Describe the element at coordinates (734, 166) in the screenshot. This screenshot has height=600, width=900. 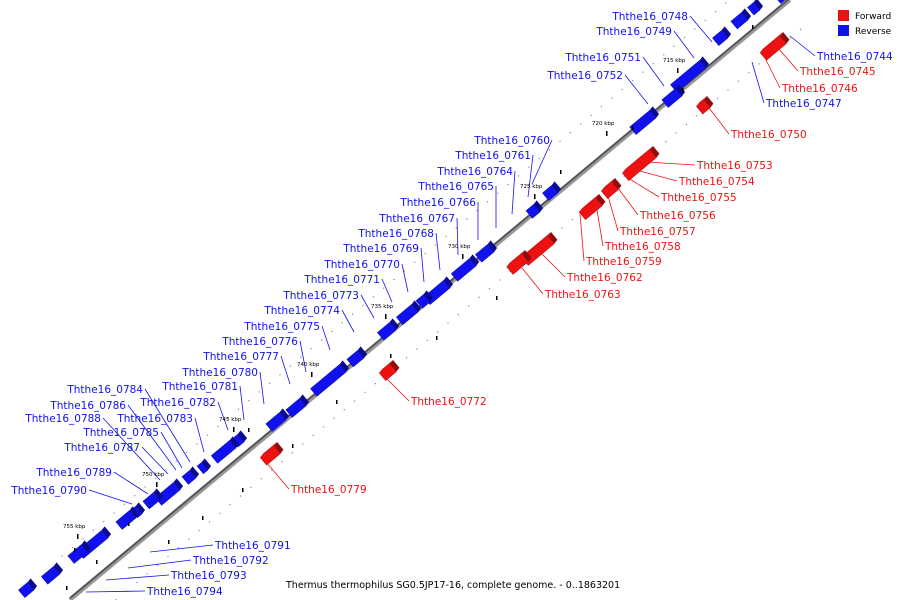
I see `gene-label: Ththe16_0753` at that location.